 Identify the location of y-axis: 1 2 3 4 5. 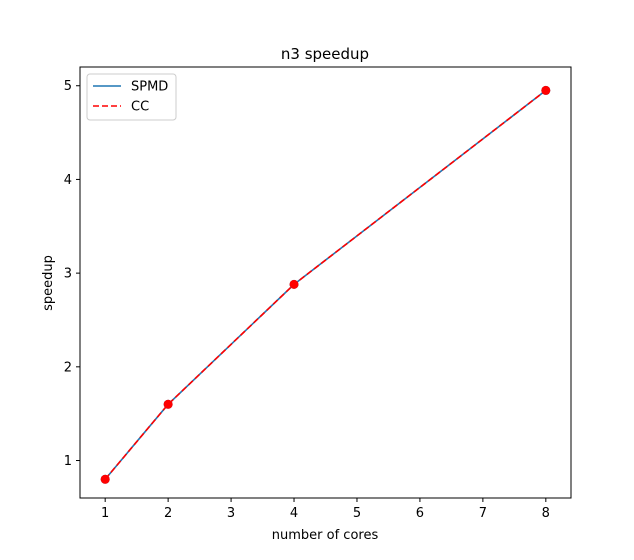
(72, 274).